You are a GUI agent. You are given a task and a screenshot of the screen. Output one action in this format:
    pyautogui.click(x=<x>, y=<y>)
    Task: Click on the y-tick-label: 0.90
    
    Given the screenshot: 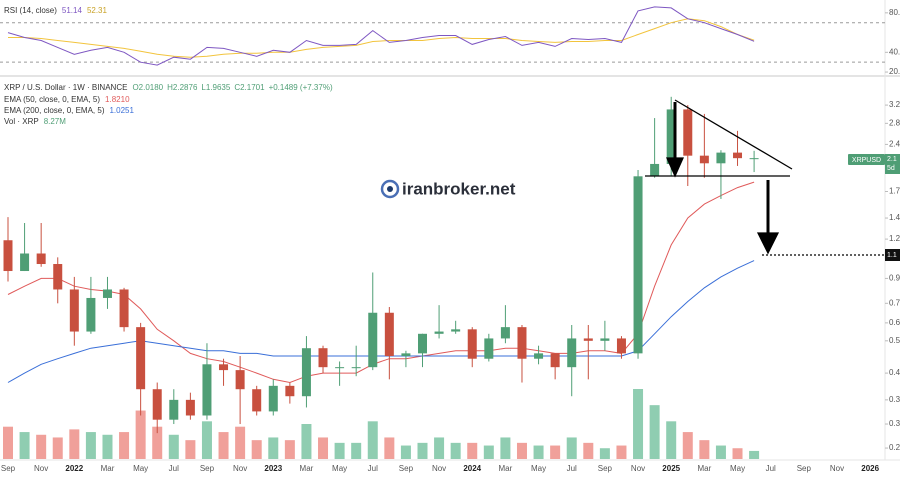 What is the action you would take?
    pyautogui.click(x=894, y=278)
    